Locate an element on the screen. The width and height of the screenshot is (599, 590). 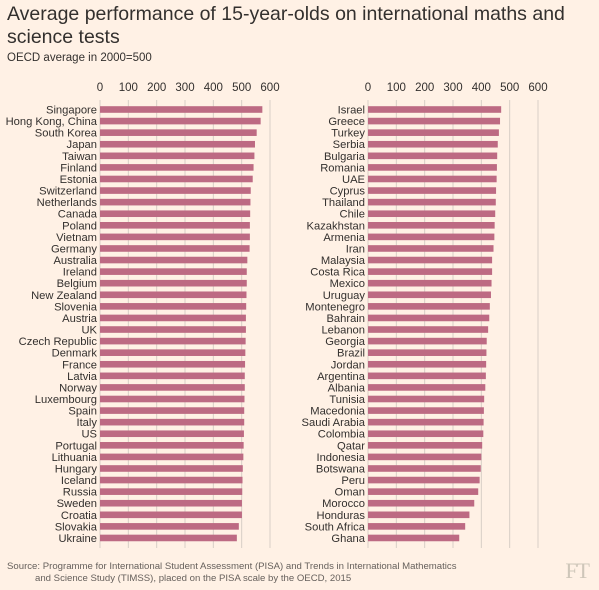
right-category-label: Armenia is located at coordinates (344, 238).